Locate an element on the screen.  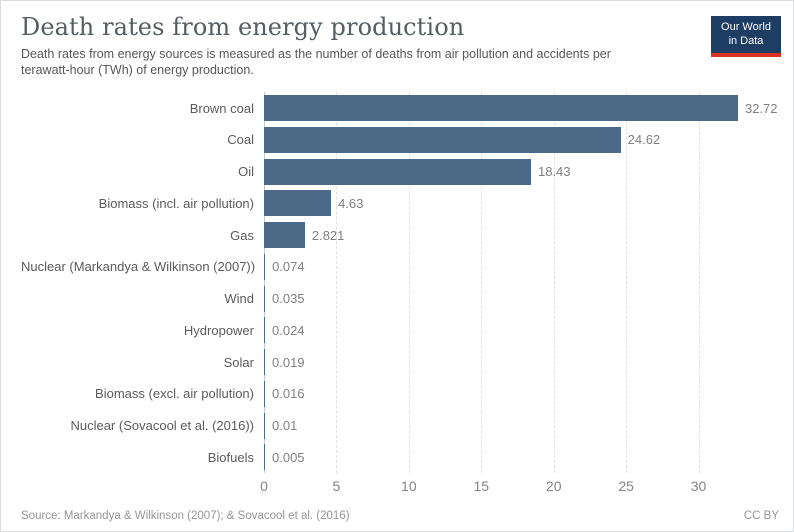
category-label: Oil is located at coordinates (246, 172).